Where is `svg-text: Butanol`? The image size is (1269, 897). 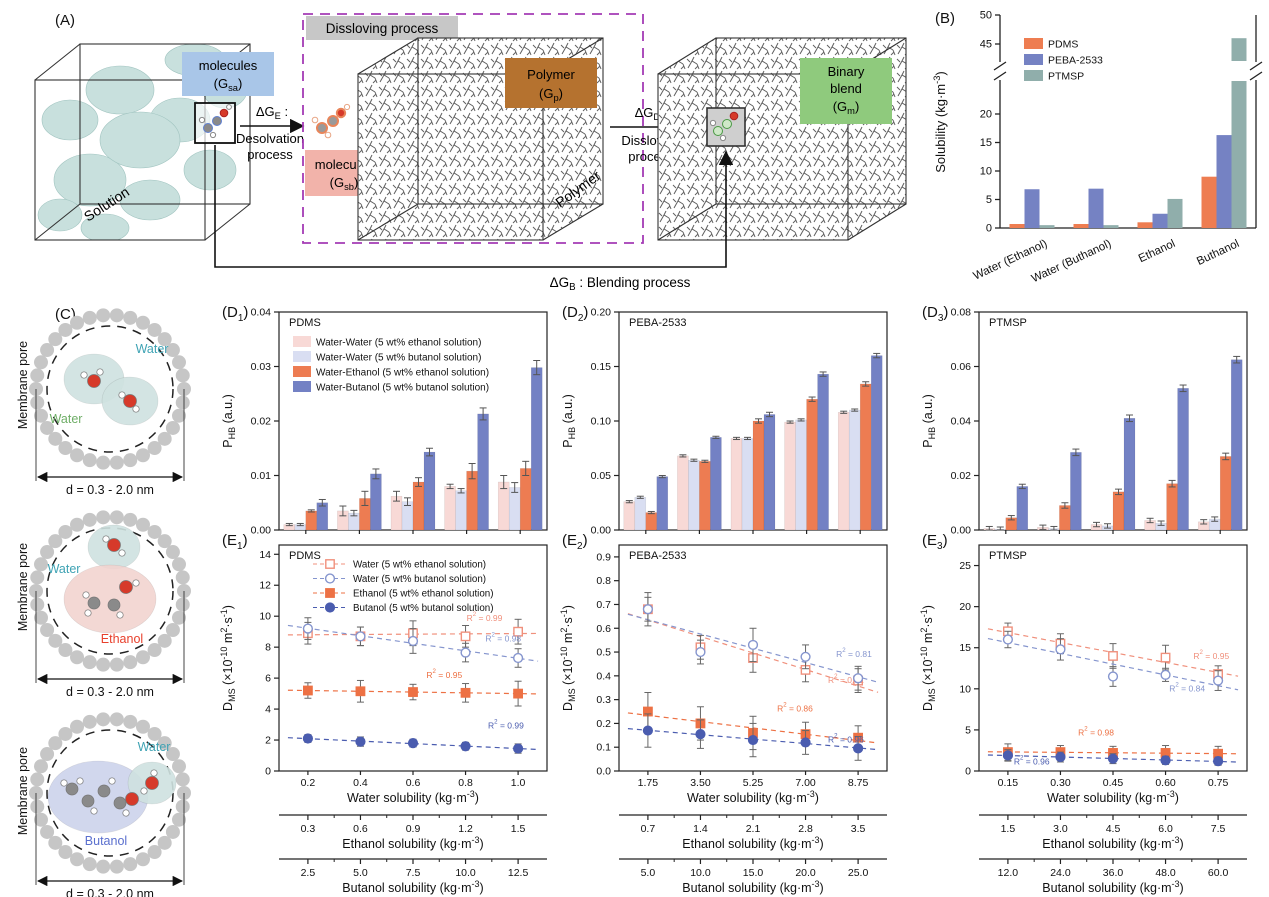
svg-text: Butanol is located at coordinates (106, 841).